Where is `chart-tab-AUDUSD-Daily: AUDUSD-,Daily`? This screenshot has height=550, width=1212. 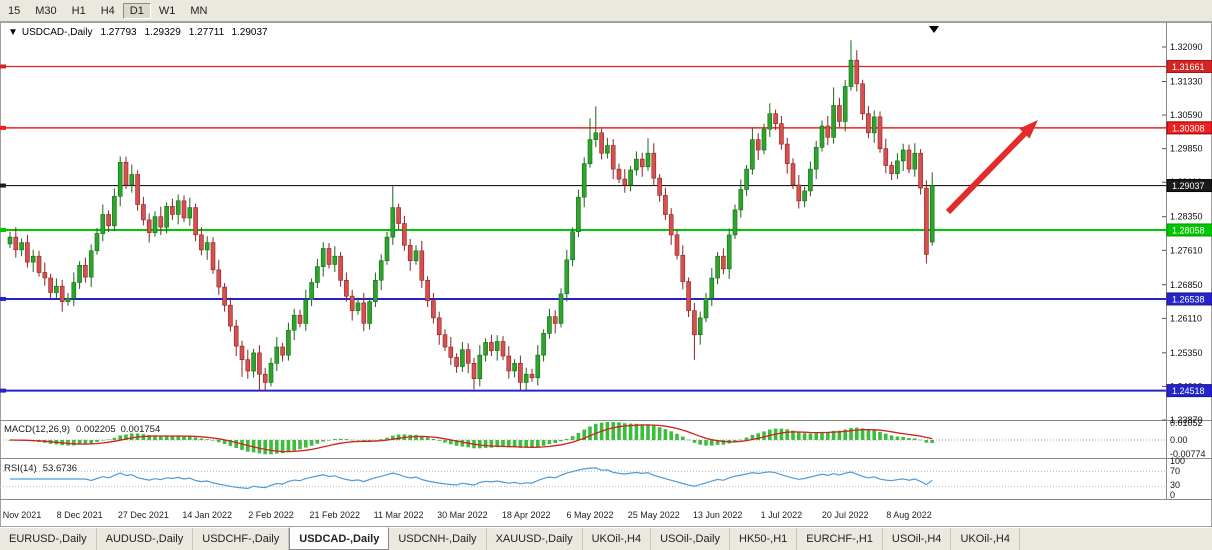 chart-tab-AUDUSD-Daily: AUDUSD-,Daily is located at coordinates (145, 539).